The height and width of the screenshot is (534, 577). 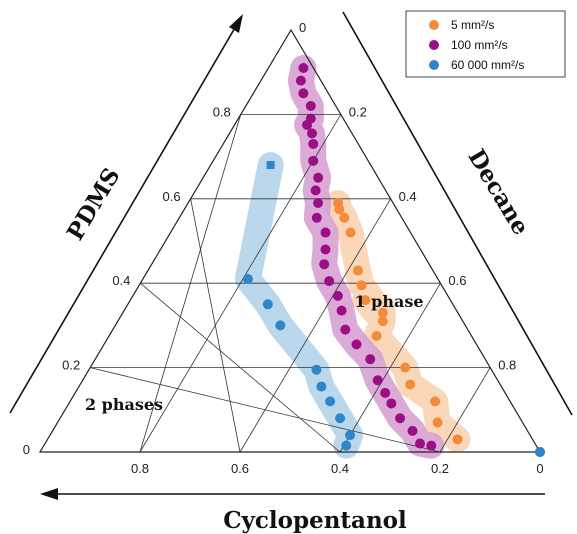 I want to click on legend-label: 5 mm²/s, so click(x=472, y=25).